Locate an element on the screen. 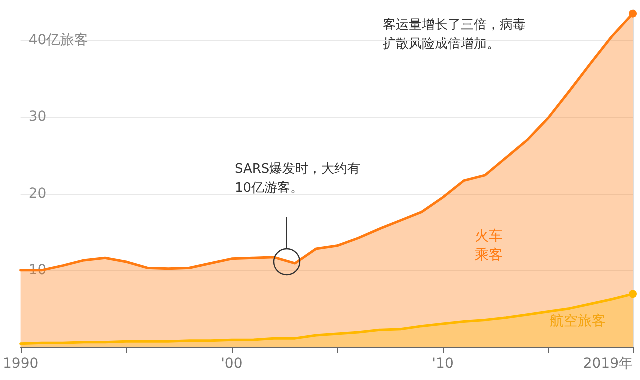 This screenshot has width=640, height=380. x-tick-label: '10 is located at coordinates (443, 364).